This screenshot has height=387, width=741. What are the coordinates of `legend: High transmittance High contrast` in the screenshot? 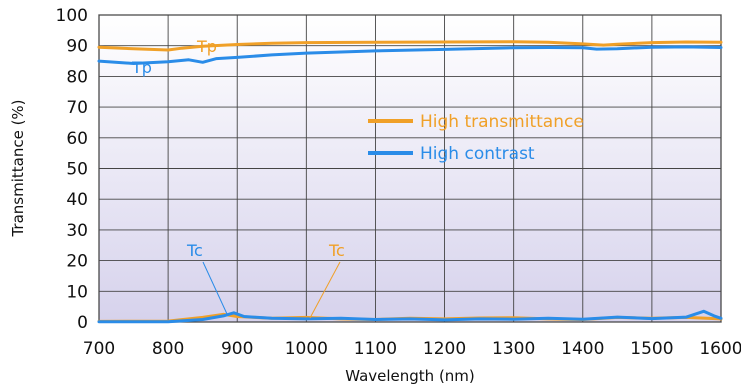 It's located at (476, 138).